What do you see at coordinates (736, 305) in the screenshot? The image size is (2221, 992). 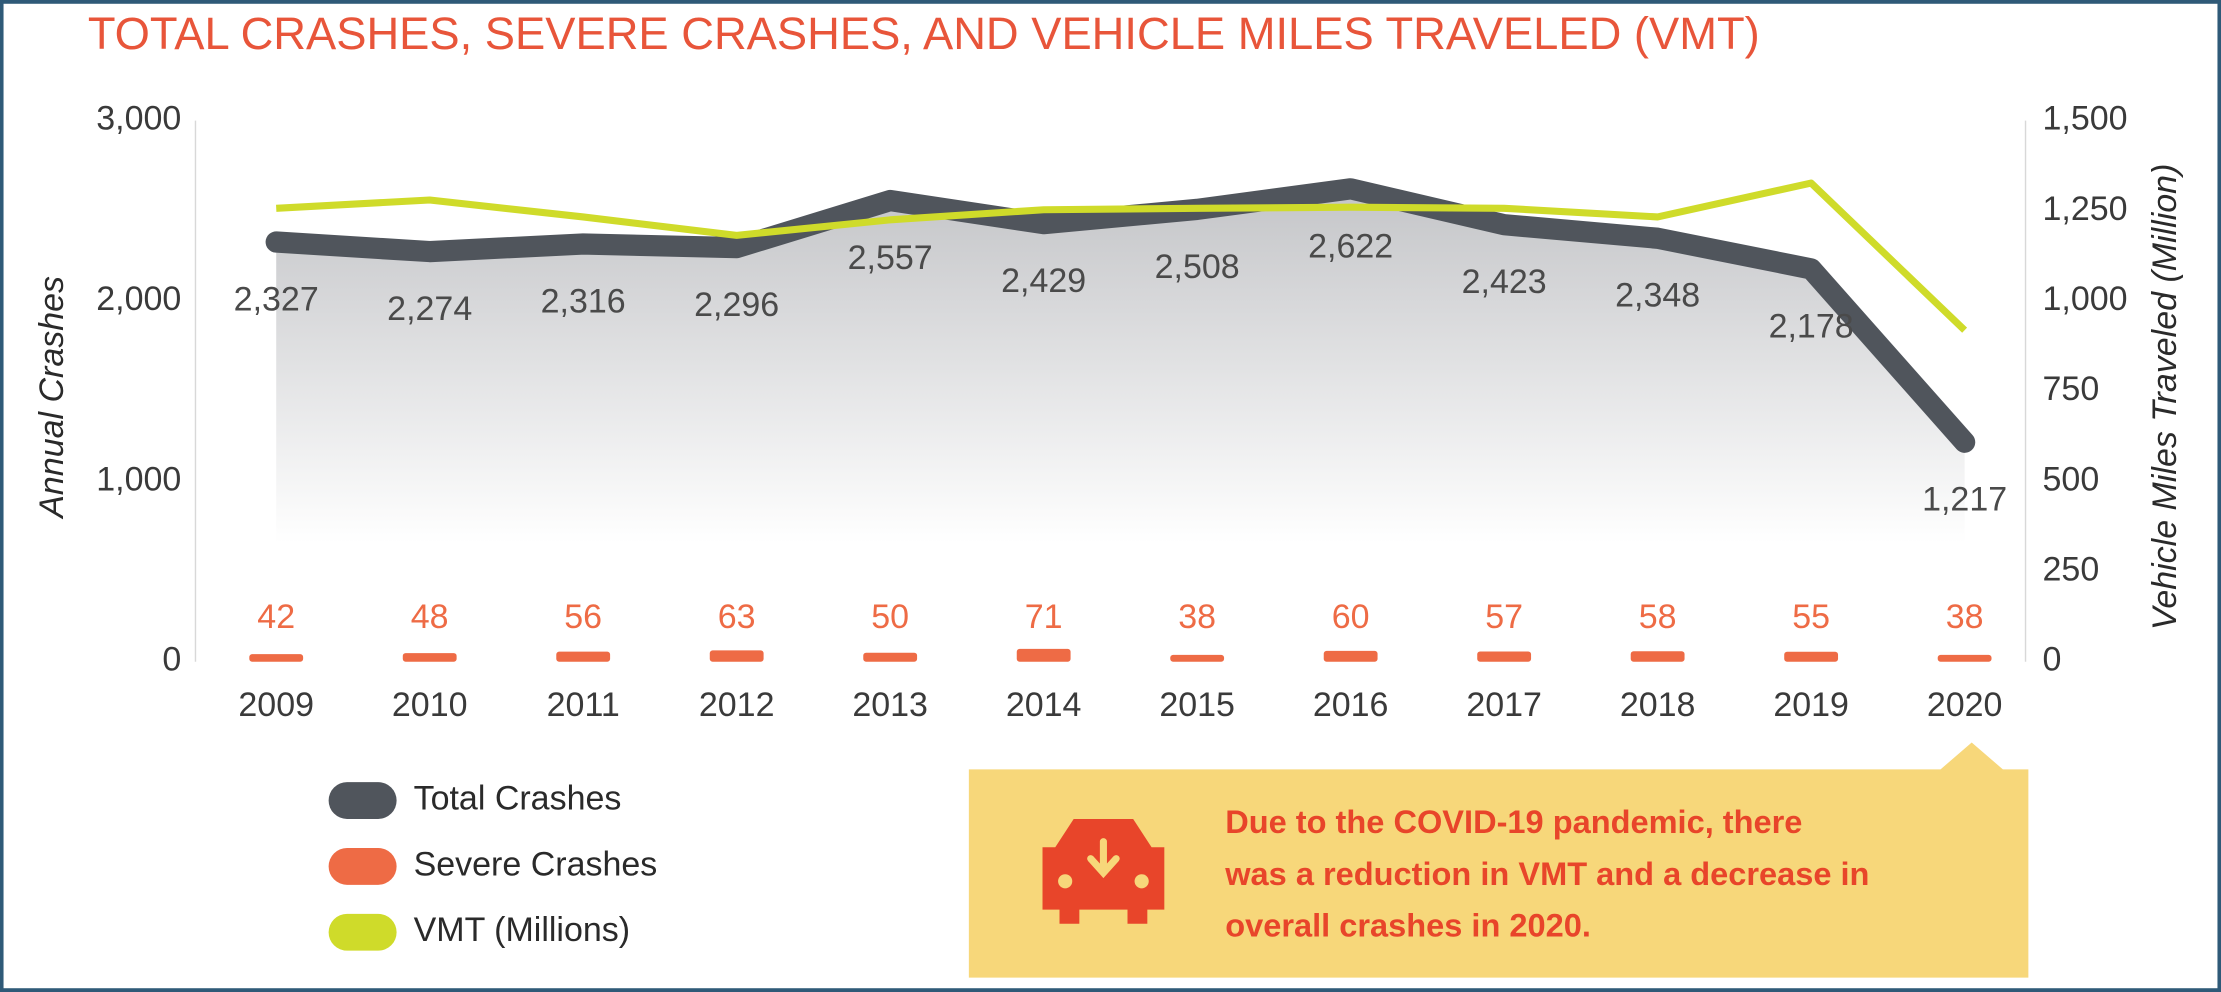 I see `data-label: 2,296` at bounding box center [736, 305].